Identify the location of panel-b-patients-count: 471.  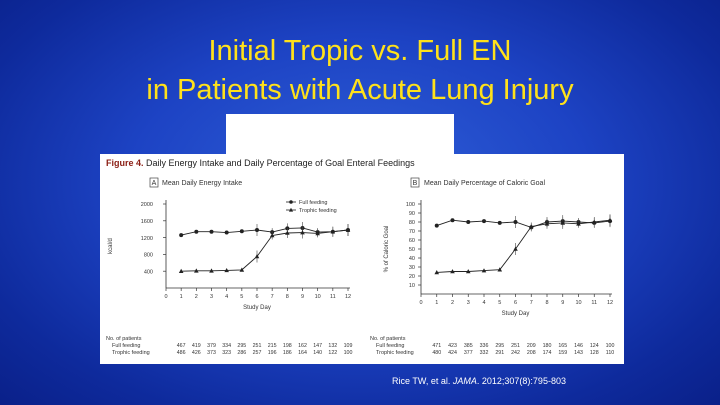
(436, 346).